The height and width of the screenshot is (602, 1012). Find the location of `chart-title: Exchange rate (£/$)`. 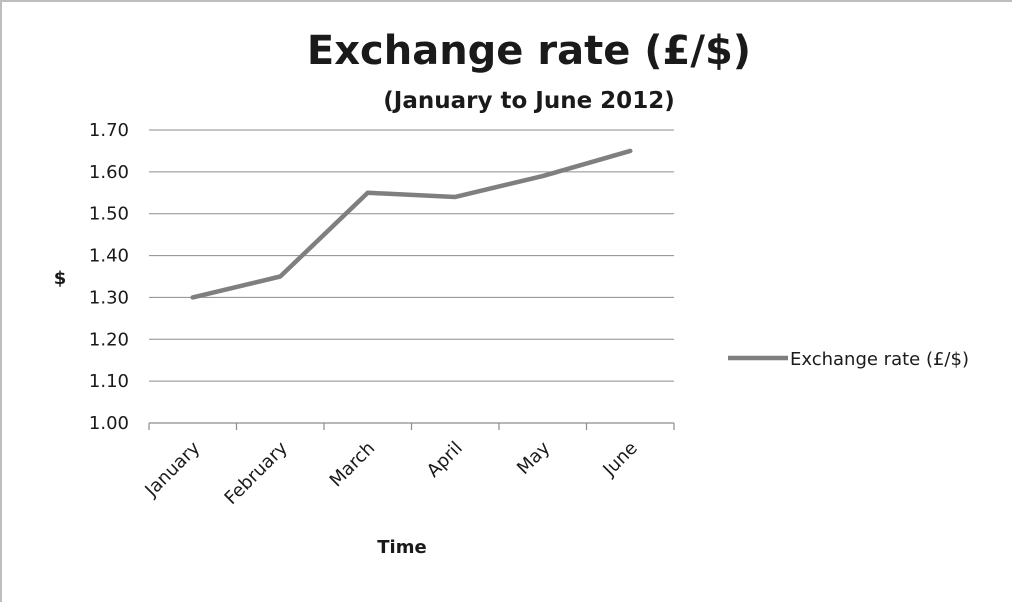

chart-title: Exchange rate (£/$) is located at coordinates (529, 51).